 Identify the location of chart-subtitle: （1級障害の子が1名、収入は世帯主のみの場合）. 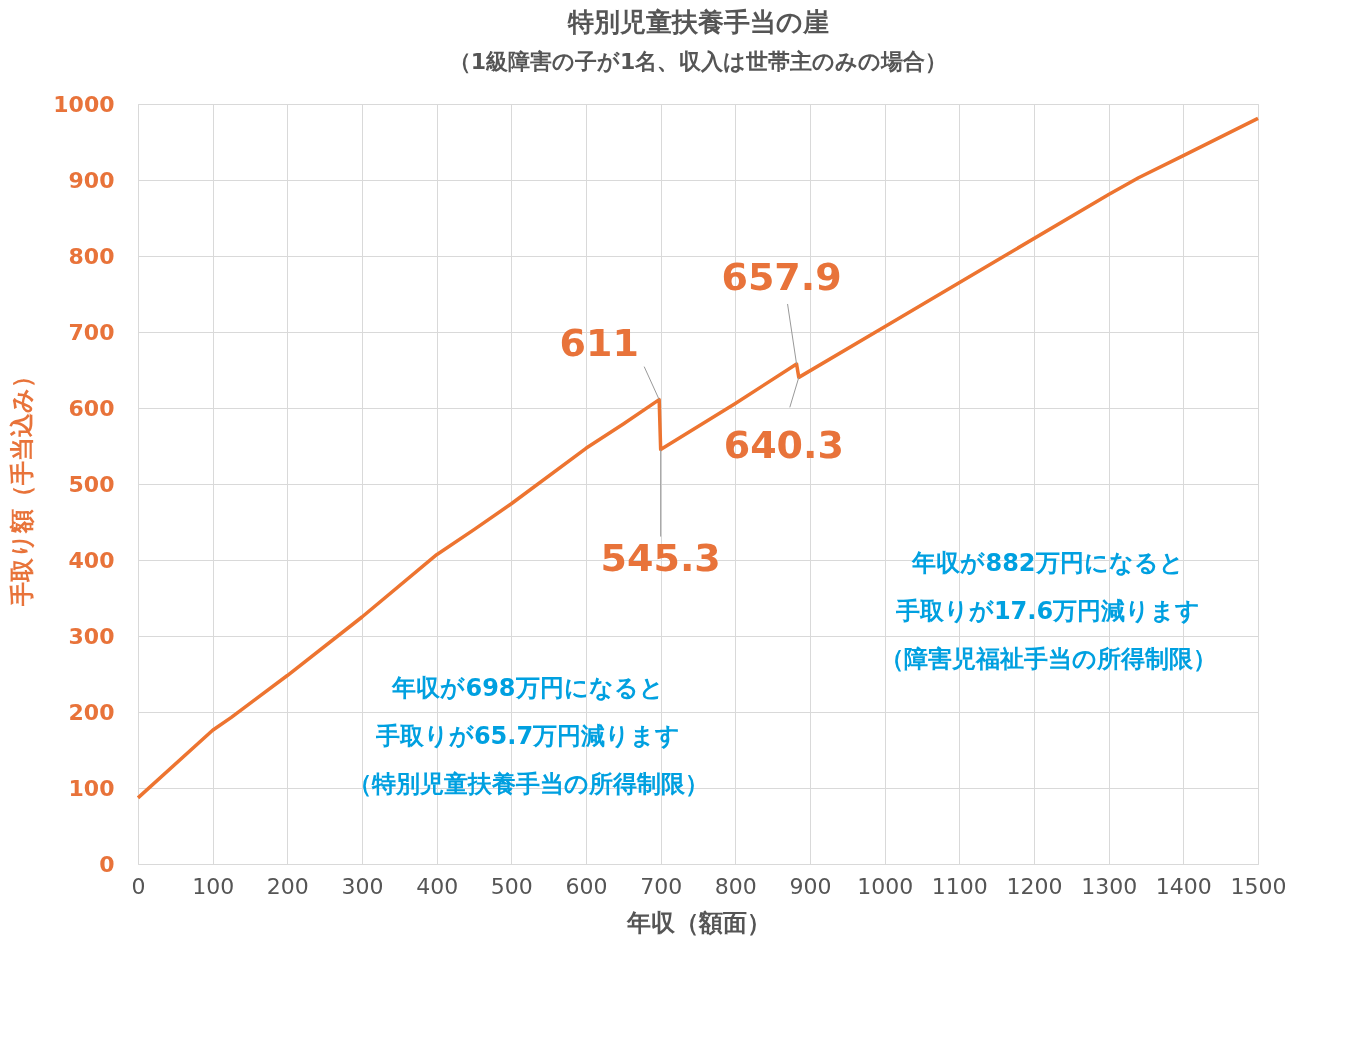
(698, 61).